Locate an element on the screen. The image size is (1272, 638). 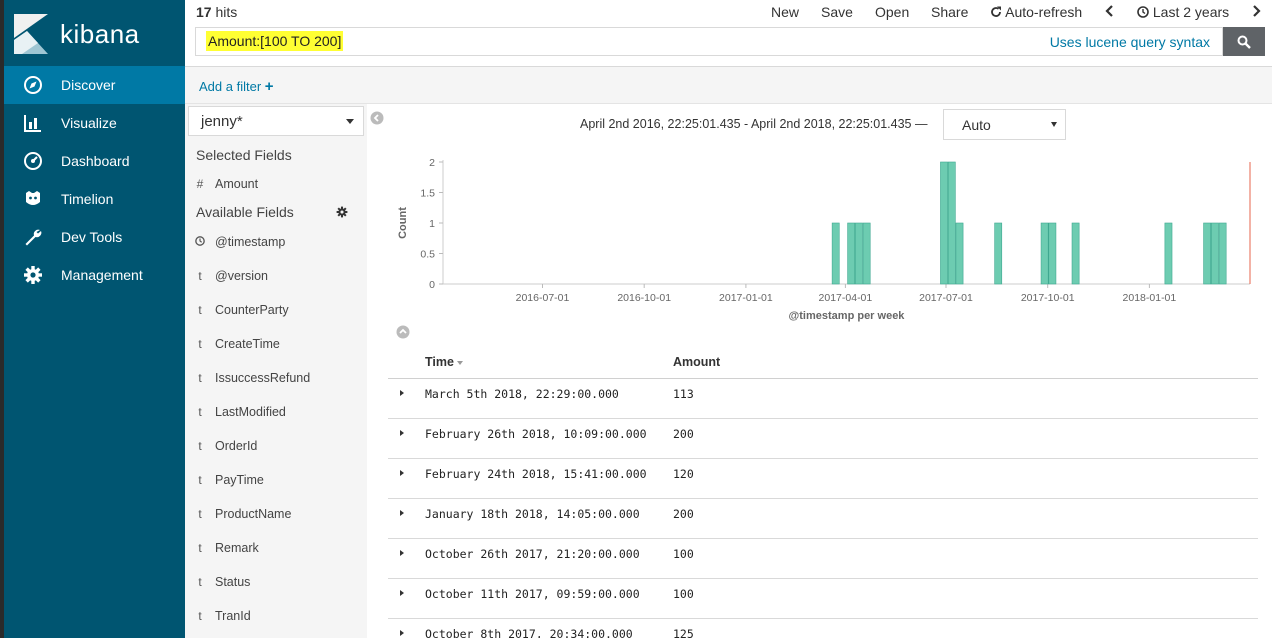
table-row: March 5th 2018, 22:29:00.000 113 is located at coordinates (823, 399).